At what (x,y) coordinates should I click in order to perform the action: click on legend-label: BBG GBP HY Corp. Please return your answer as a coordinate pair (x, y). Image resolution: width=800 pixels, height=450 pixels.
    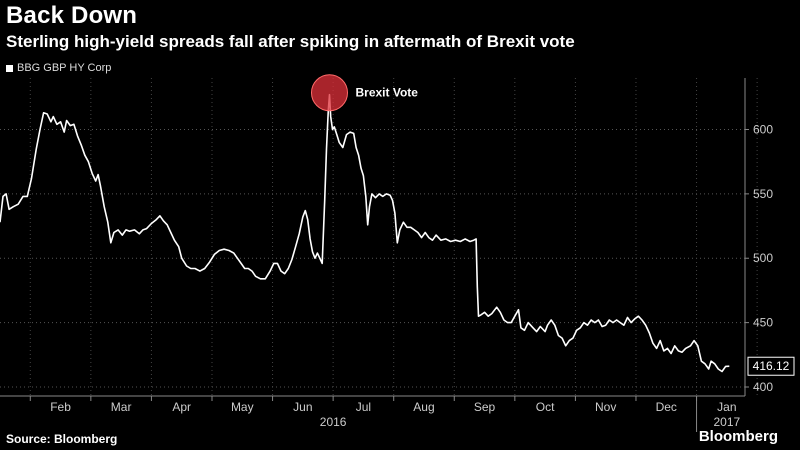
    Looking at the image, I should click on (64, 68).